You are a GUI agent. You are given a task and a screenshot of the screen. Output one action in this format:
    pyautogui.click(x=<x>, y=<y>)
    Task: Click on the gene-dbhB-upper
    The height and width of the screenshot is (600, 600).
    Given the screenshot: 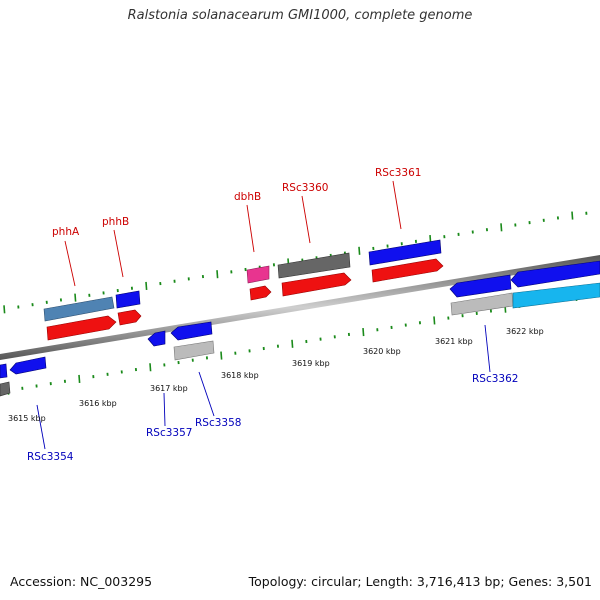 What is the action you would take?
    pyautogui.click(x=258, y=274)
    